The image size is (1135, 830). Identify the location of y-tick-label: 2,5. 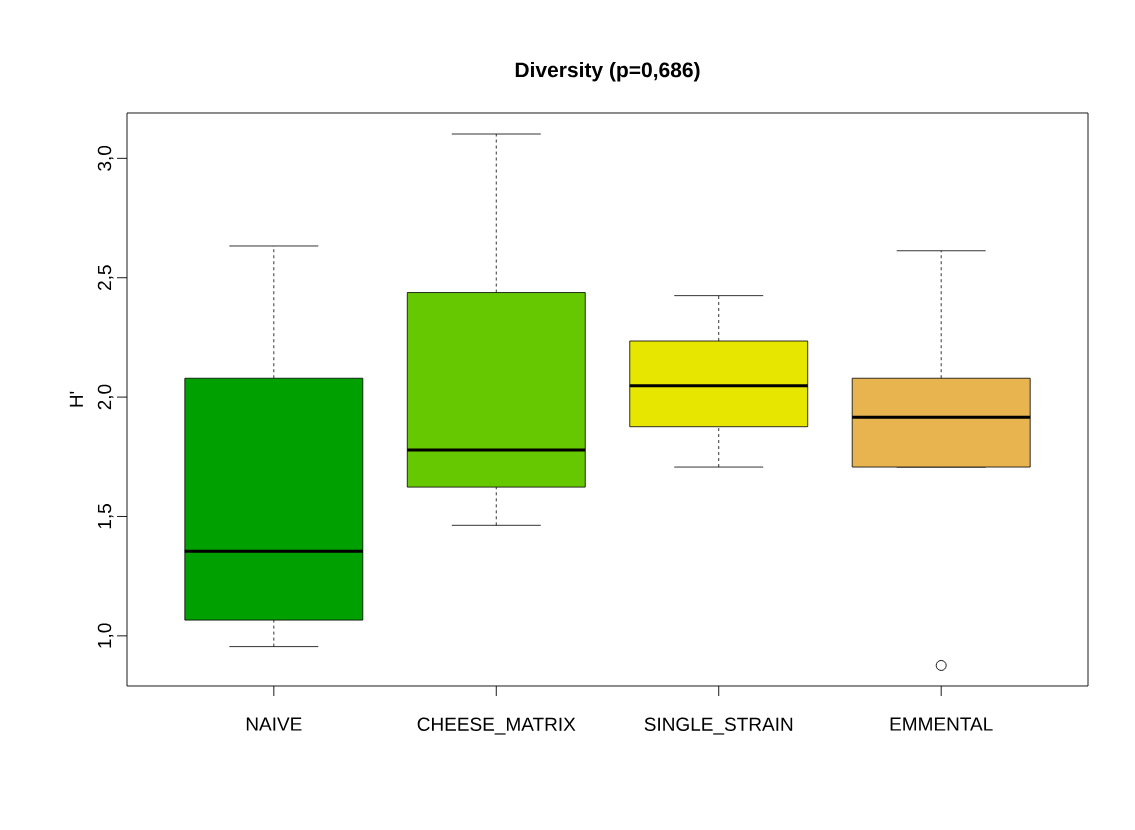
(105, 277).